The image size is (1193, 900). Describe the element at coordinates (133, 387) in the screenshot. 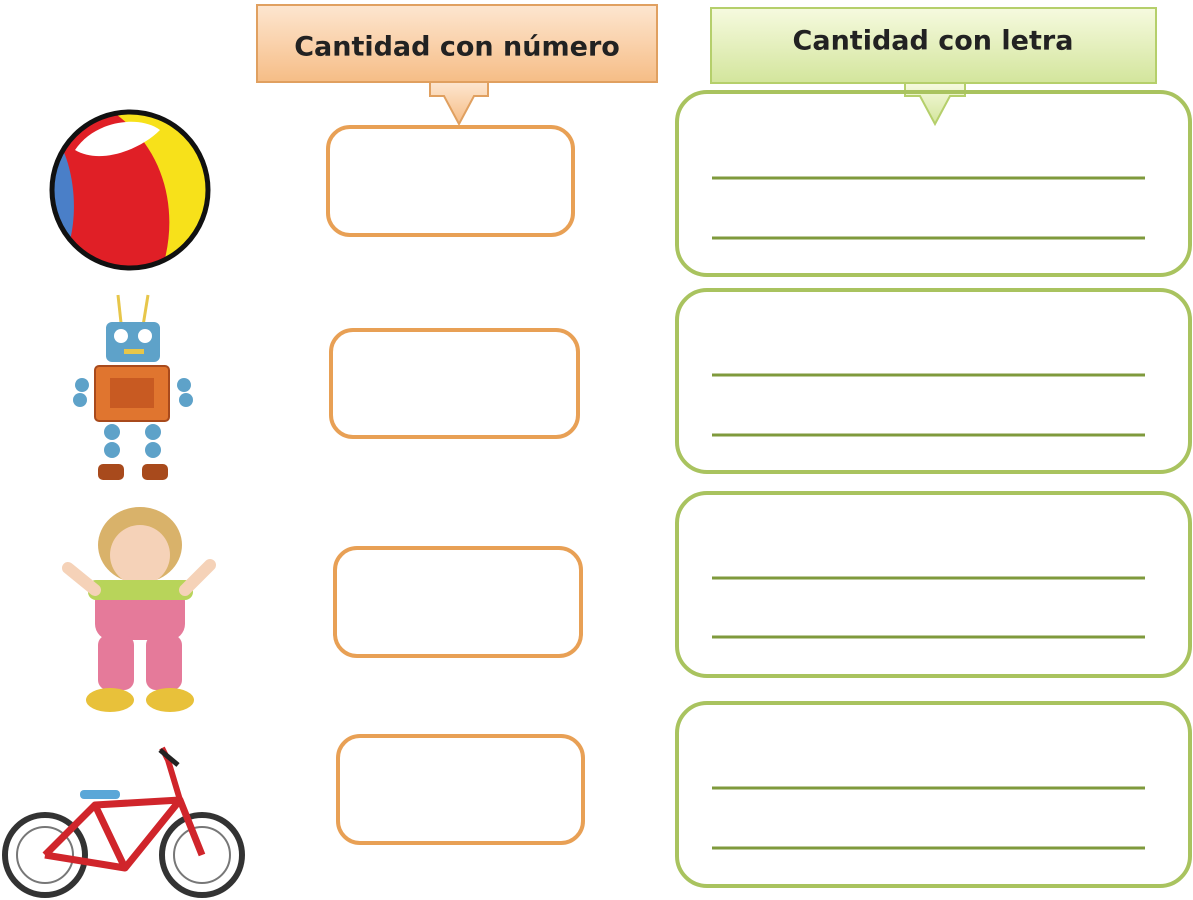

I see `robot-image` at that location.